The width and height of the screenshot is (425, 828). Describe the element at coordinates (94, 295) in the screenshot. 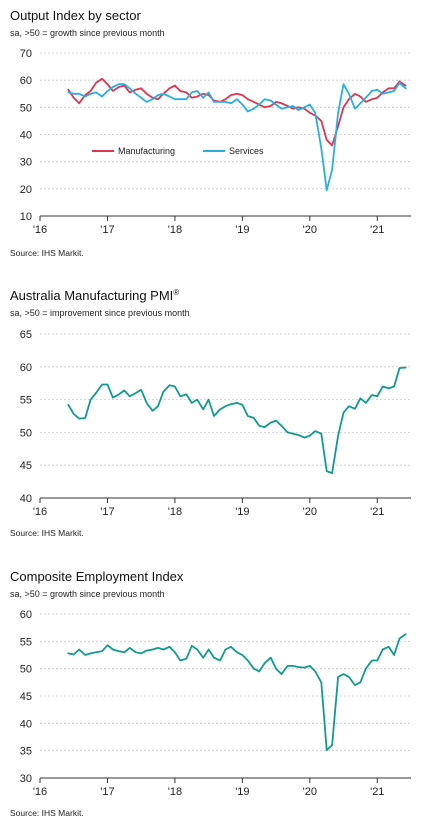

I see `chart-title: Australia Manufacturing PMI®` at that location.